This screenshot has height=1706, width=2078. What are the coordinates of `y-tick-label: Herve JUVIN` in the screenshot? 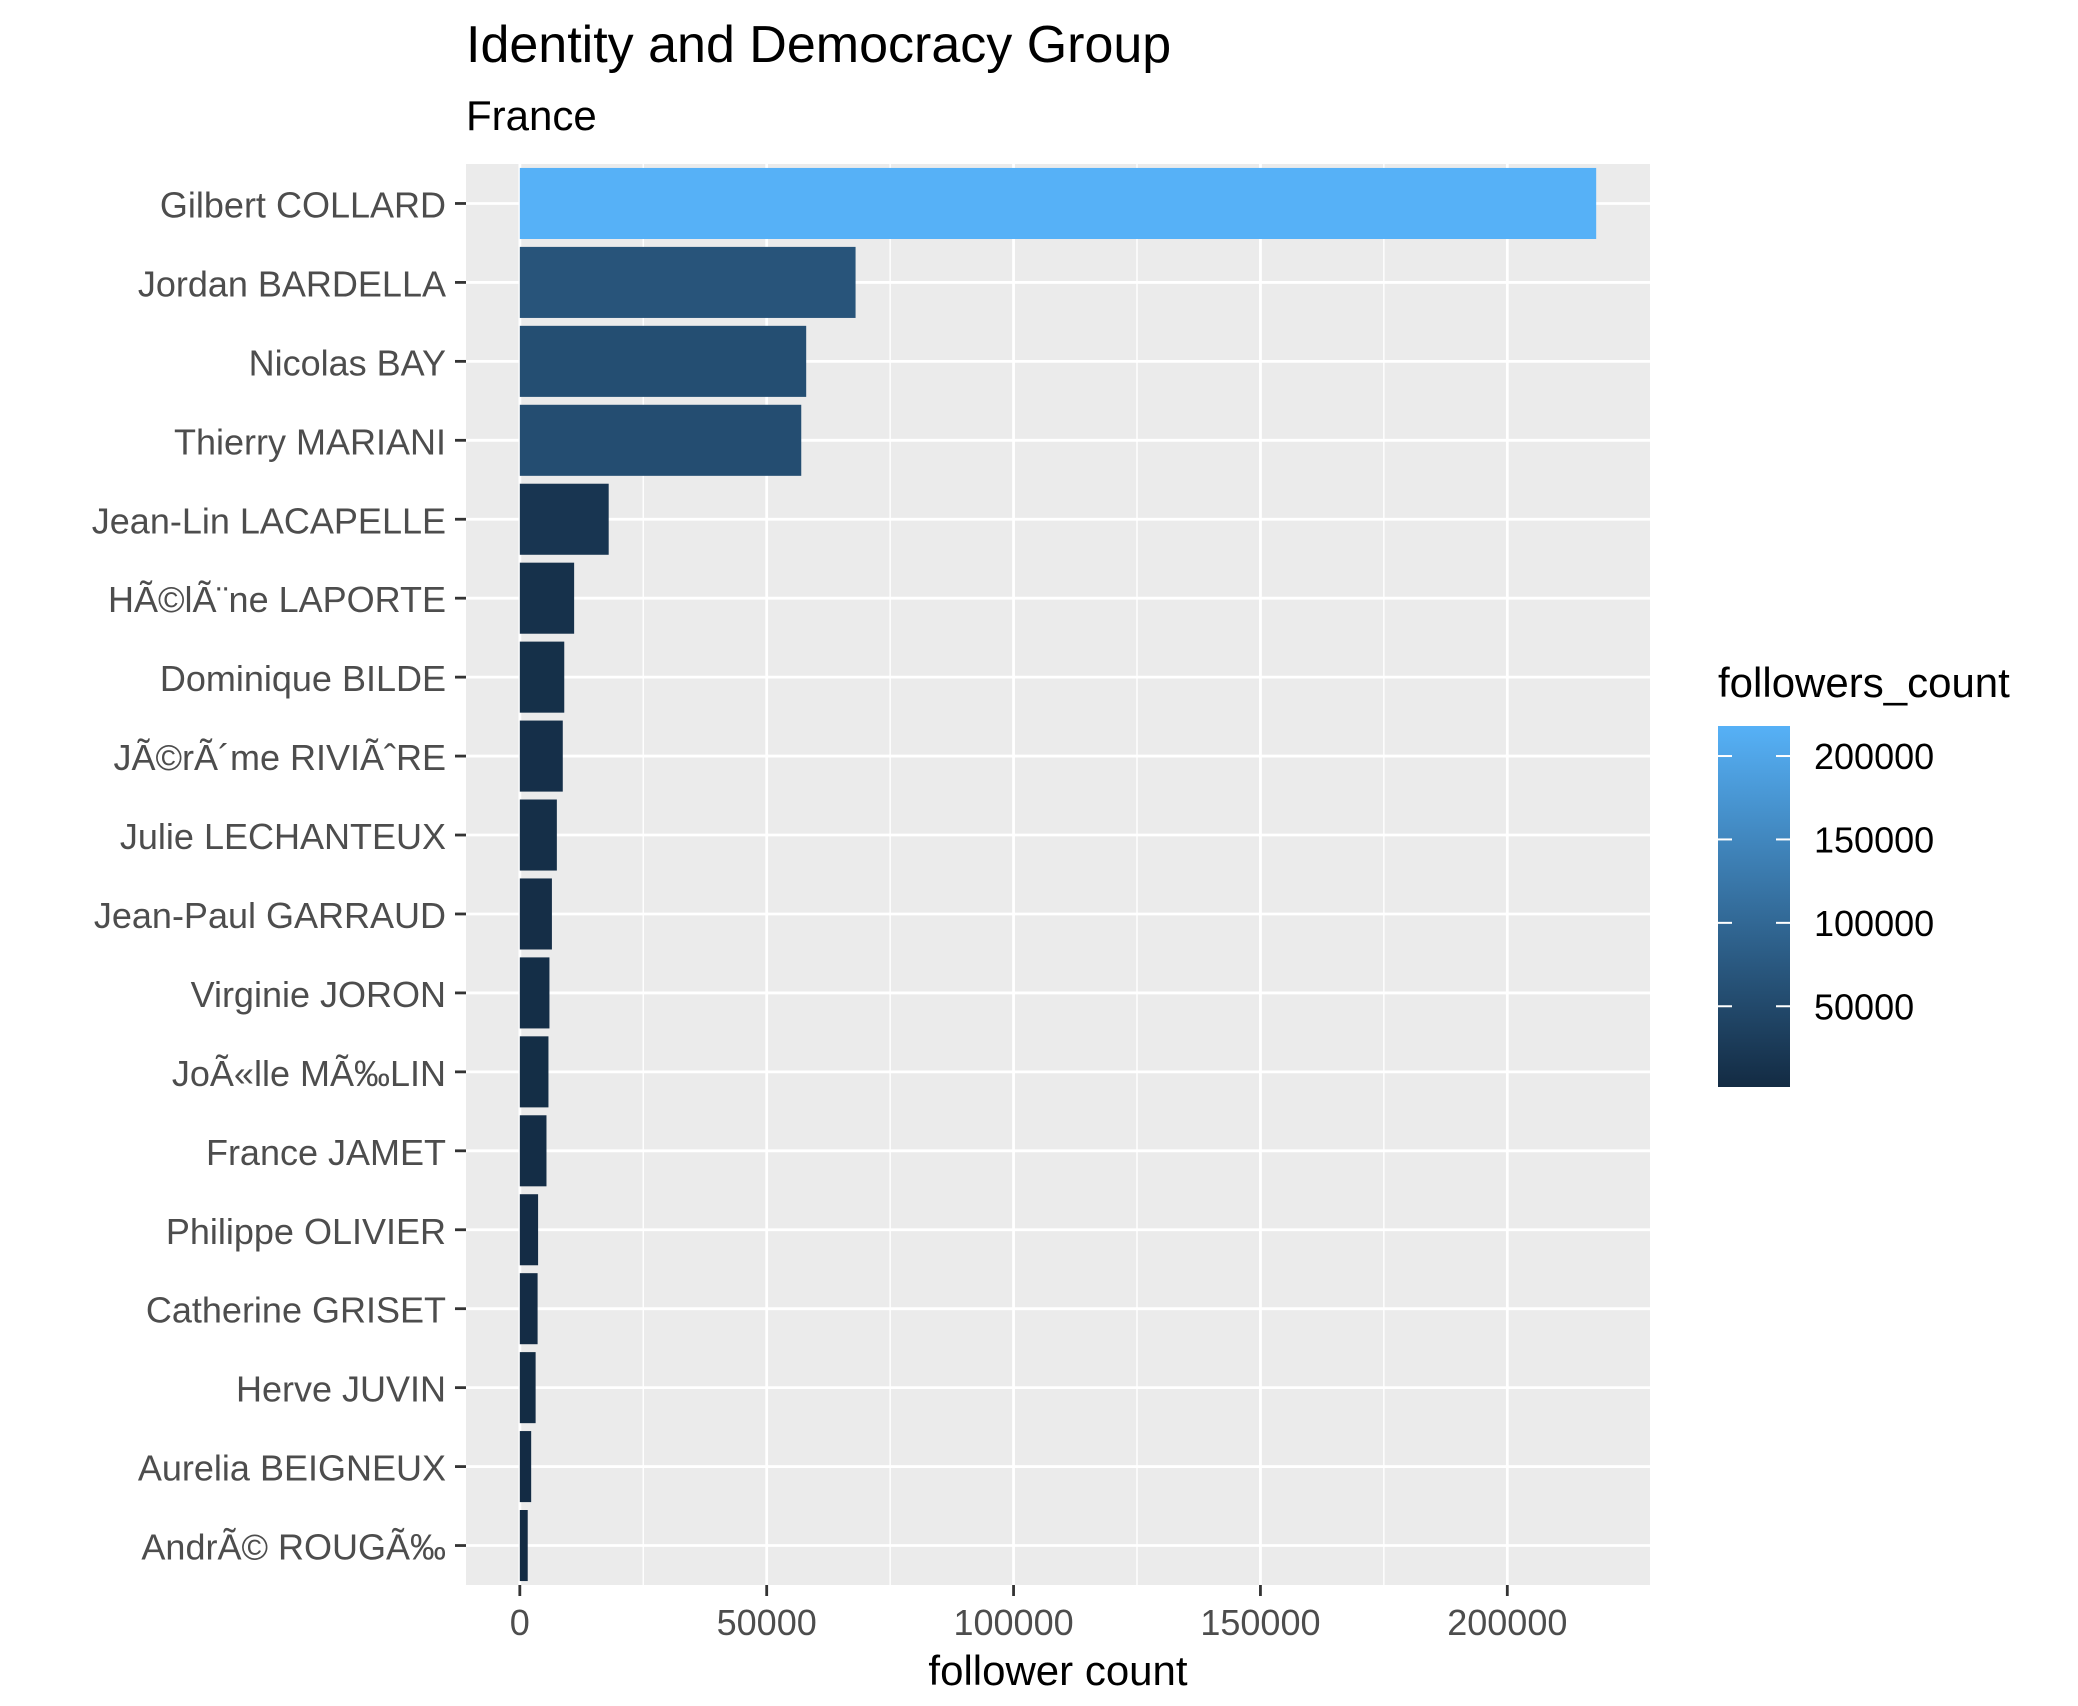 It's located at (341, 1389).